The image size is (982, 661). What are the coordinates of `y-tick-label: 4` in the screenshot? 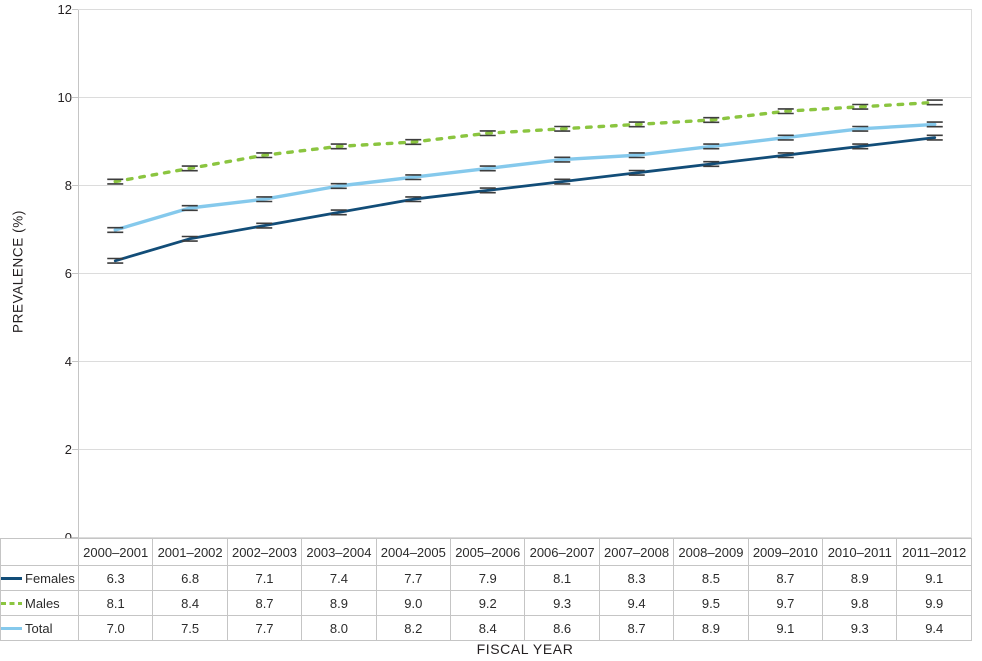 It's located at (68, 361).